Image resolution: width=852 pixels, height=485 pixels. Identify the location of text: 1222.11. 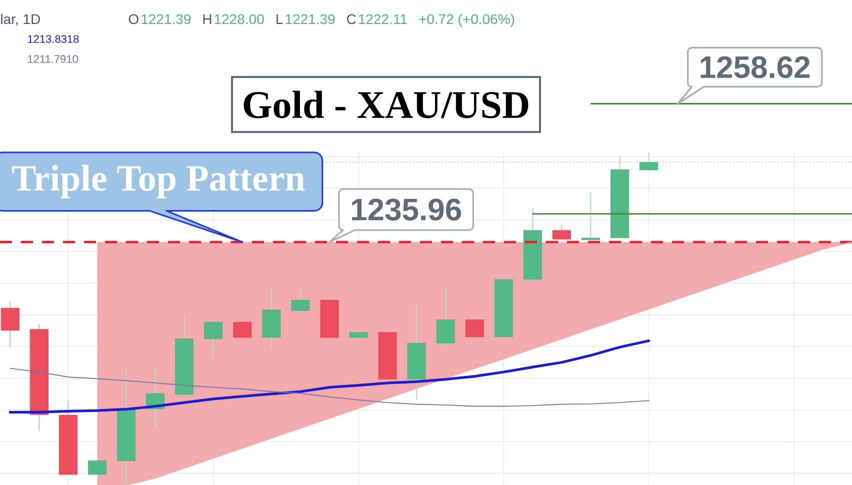
(382, 19).